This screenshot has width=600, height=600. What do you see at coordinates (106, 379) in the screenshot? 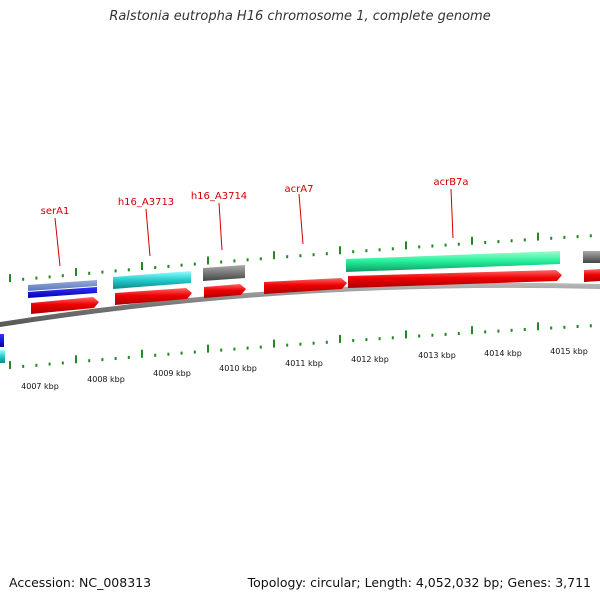
I see `kbp-label: 4008 kbp` at bounding box center [106, 379].